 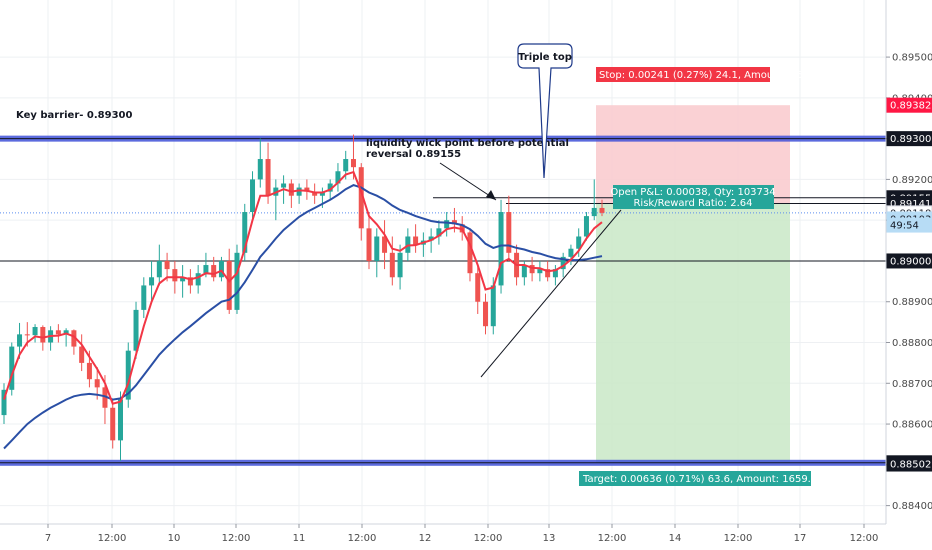 I want to click on time-tick-label: 10, so click(x=174, y=538).